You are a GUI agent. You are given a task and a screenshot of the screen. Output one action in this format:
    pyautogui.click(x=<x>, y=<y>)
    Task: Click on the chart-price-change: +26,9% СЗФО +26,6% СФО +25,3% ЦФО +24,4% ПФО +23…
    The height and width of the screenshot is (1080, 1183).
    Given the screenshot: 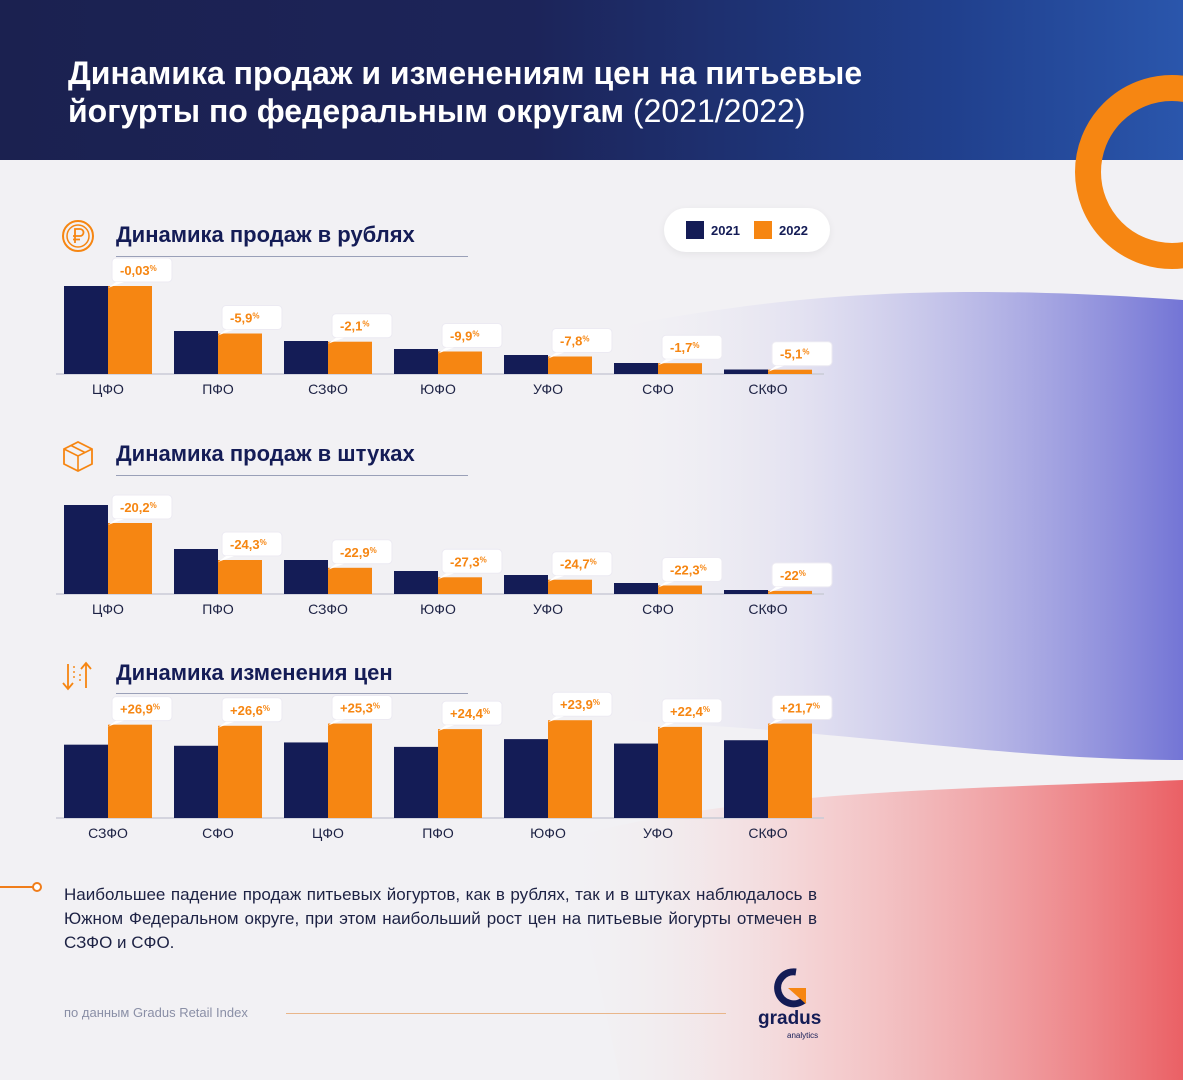 What is the action you would take?
    pyautogui.click(x=444, y=766)
    